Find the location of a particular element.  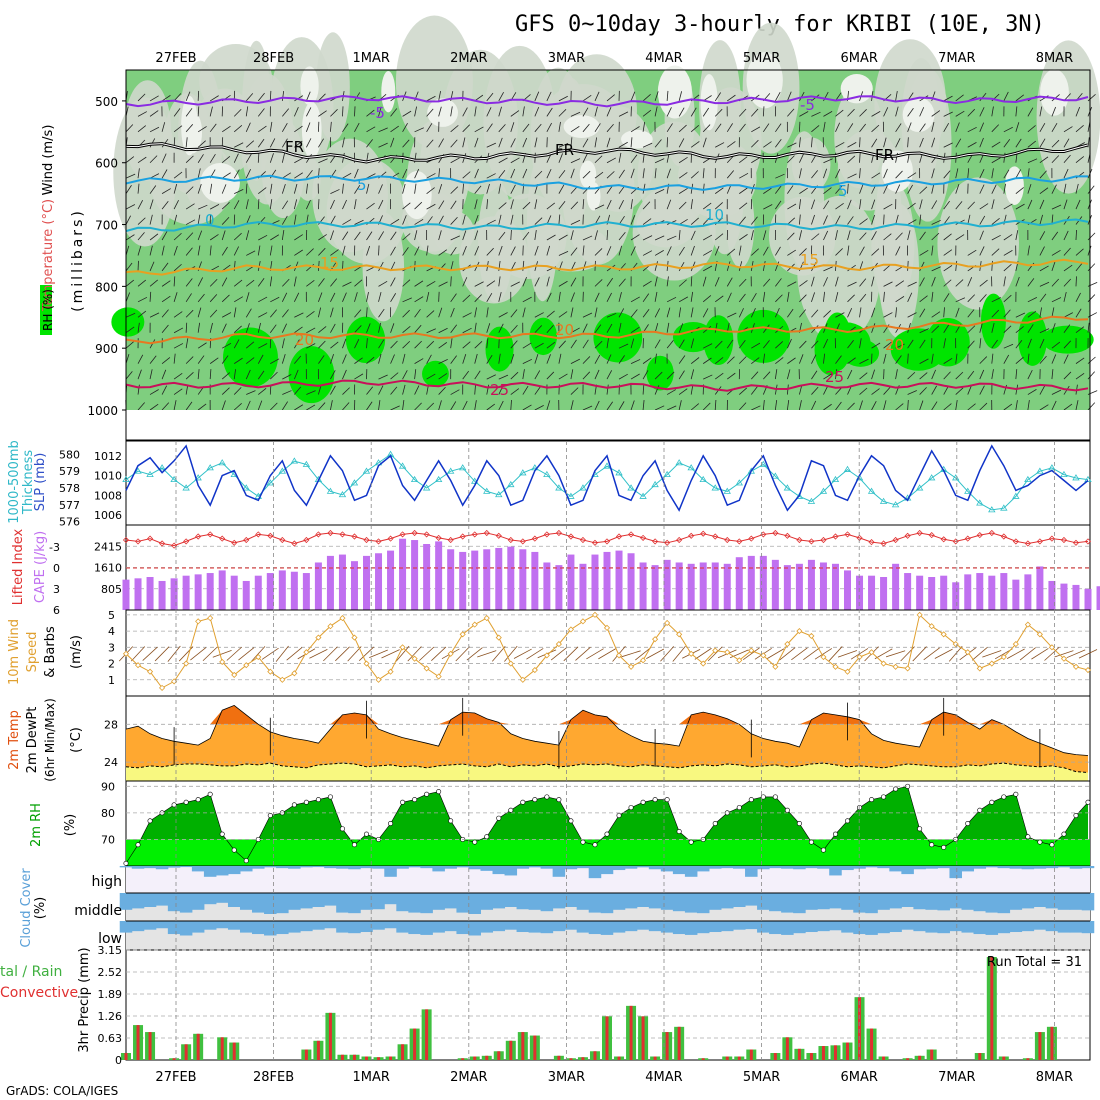

cloud-mid-label: middle is located at coordinates (98, 911).